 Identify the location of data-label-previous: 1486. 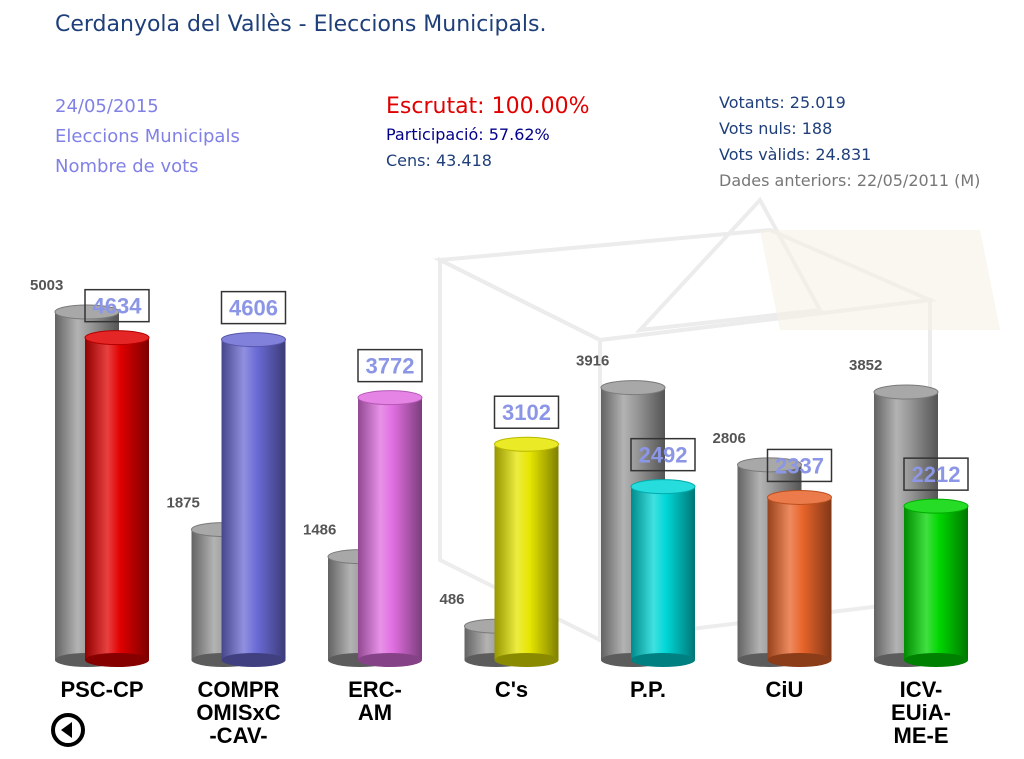
(319, 530).